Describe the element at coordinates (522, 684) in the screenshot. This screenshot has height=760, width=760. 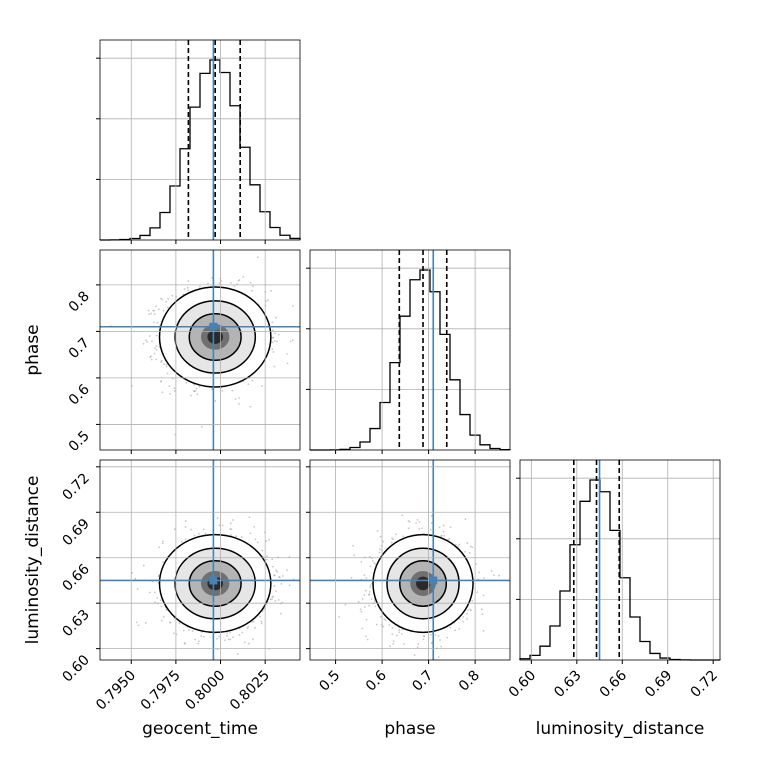
I see `x-tick-label: 0.60` at that location.